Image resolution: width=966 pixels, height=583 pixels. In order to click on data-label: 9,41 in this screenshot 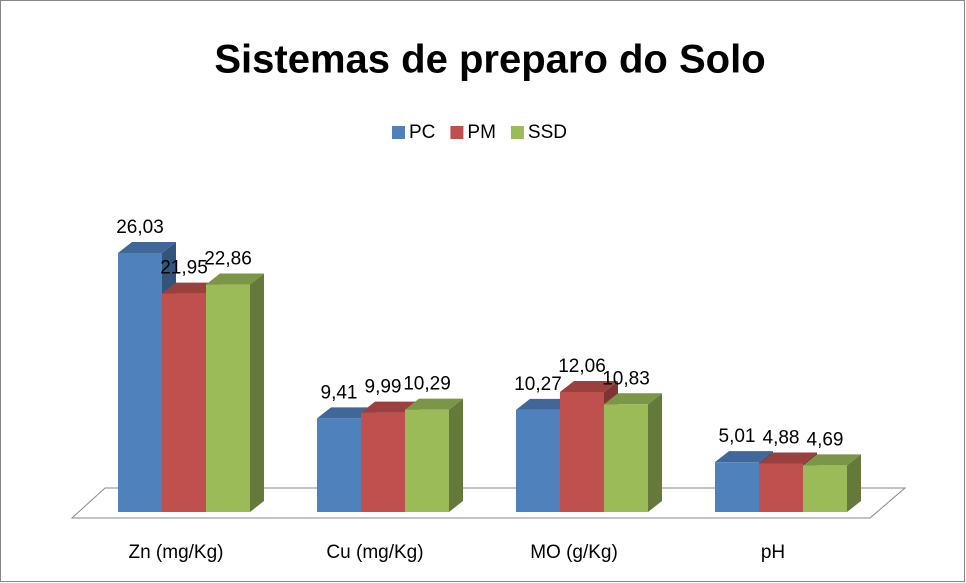, I will do `click(339, 392)`.